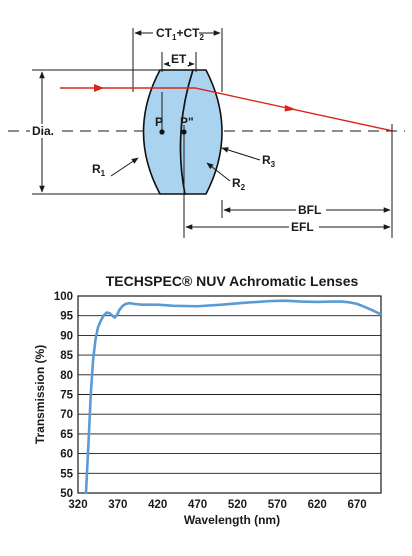 This screenshot has height=556, width=412. What do you see at coordinates (63, 297) in the screenshot?
I see `y-tick-label-100: 100` at bounding box center [63, 297].